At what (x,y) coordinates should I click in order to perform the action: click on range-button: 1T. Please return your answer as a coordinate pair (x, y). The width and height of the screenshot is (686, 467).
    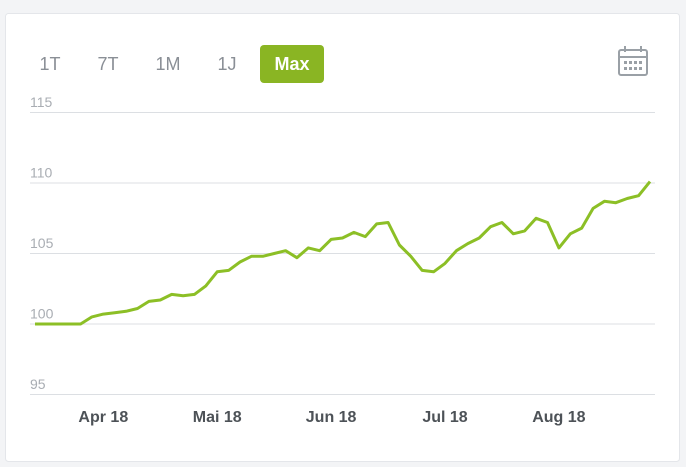
    Looking at the image, I should click on (49, 64).